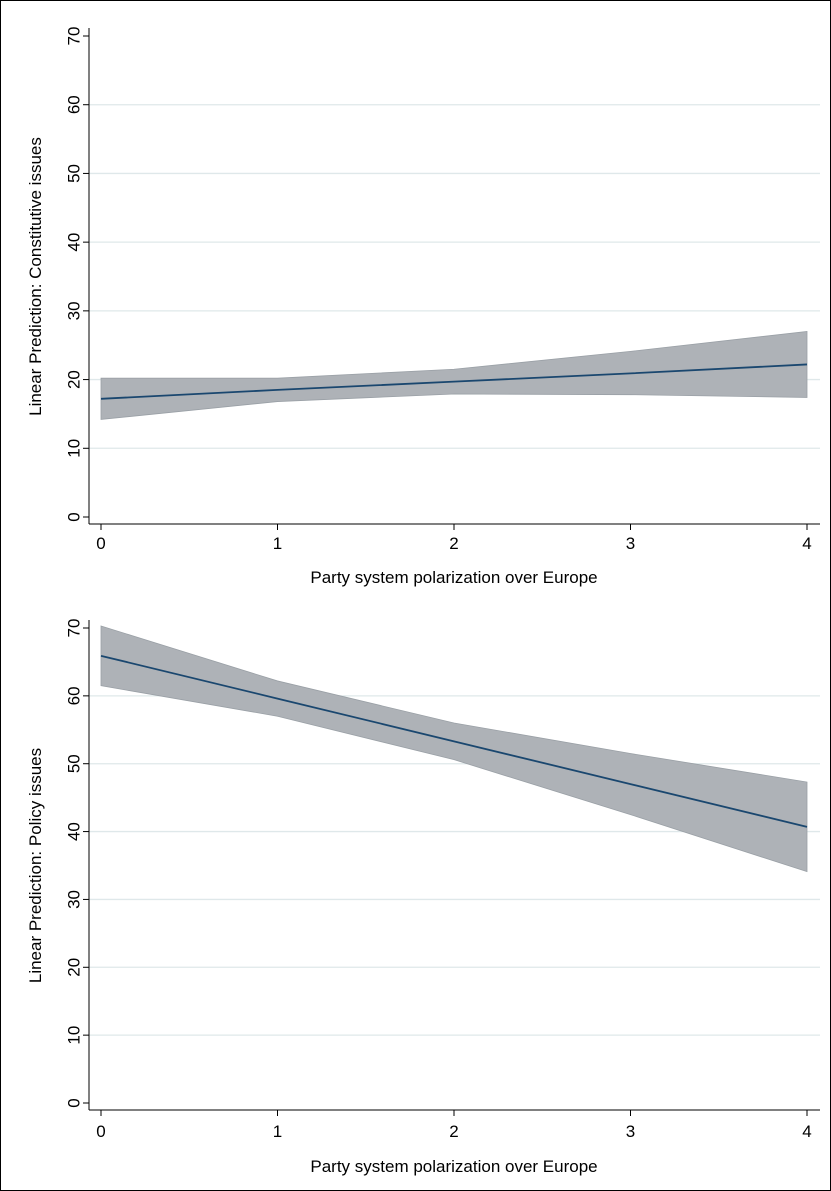 This screenshot has height=1191, width=831. Describe the element at coordinates (35, 276) in the screenshot. I see `y-axis-title: Linear Prediction: Constitutive issues` at that location.